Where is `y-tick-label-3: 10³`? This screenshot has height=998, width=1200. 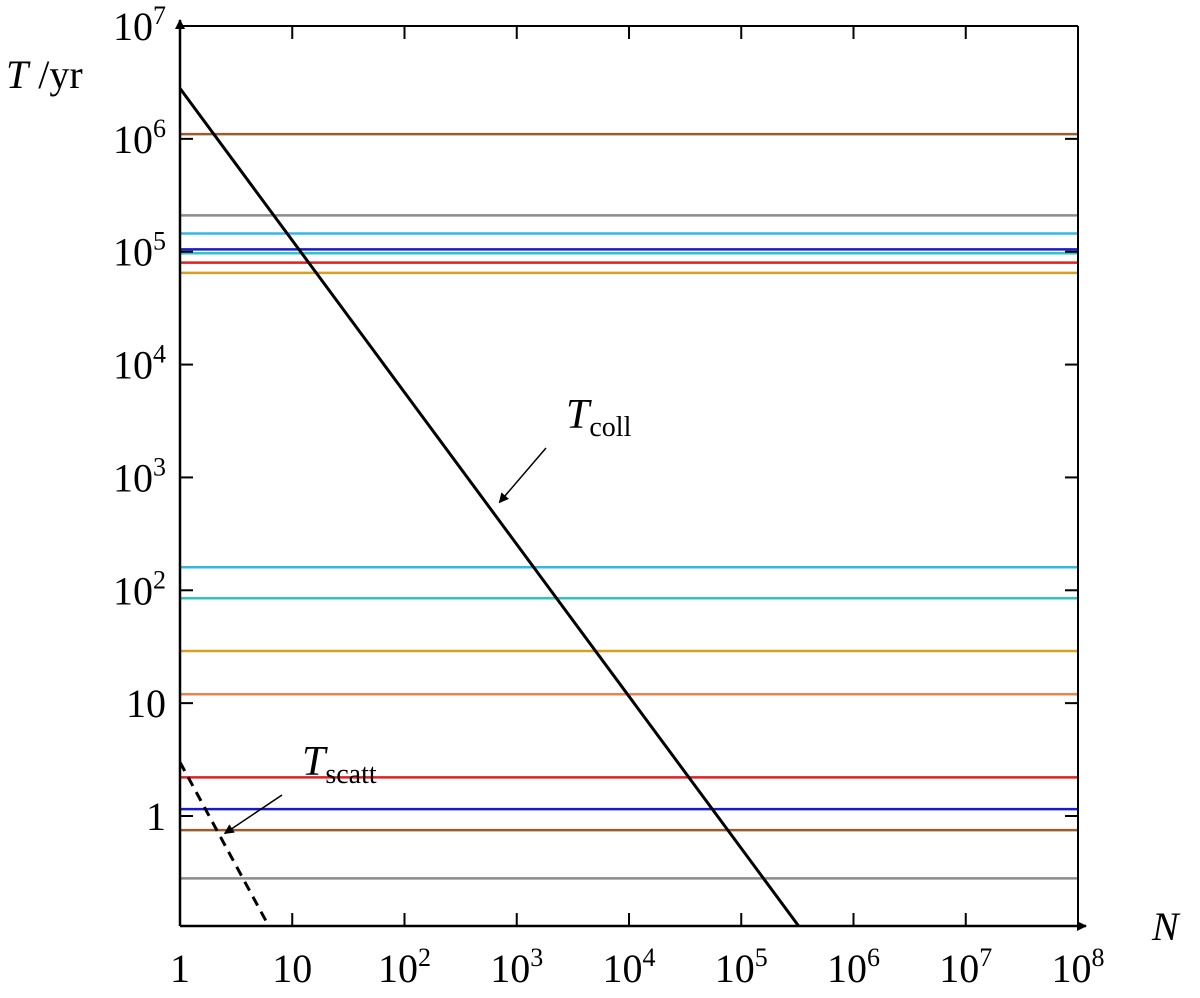
y-tick-label-3: 10³ is located at coordinates (139, 476).